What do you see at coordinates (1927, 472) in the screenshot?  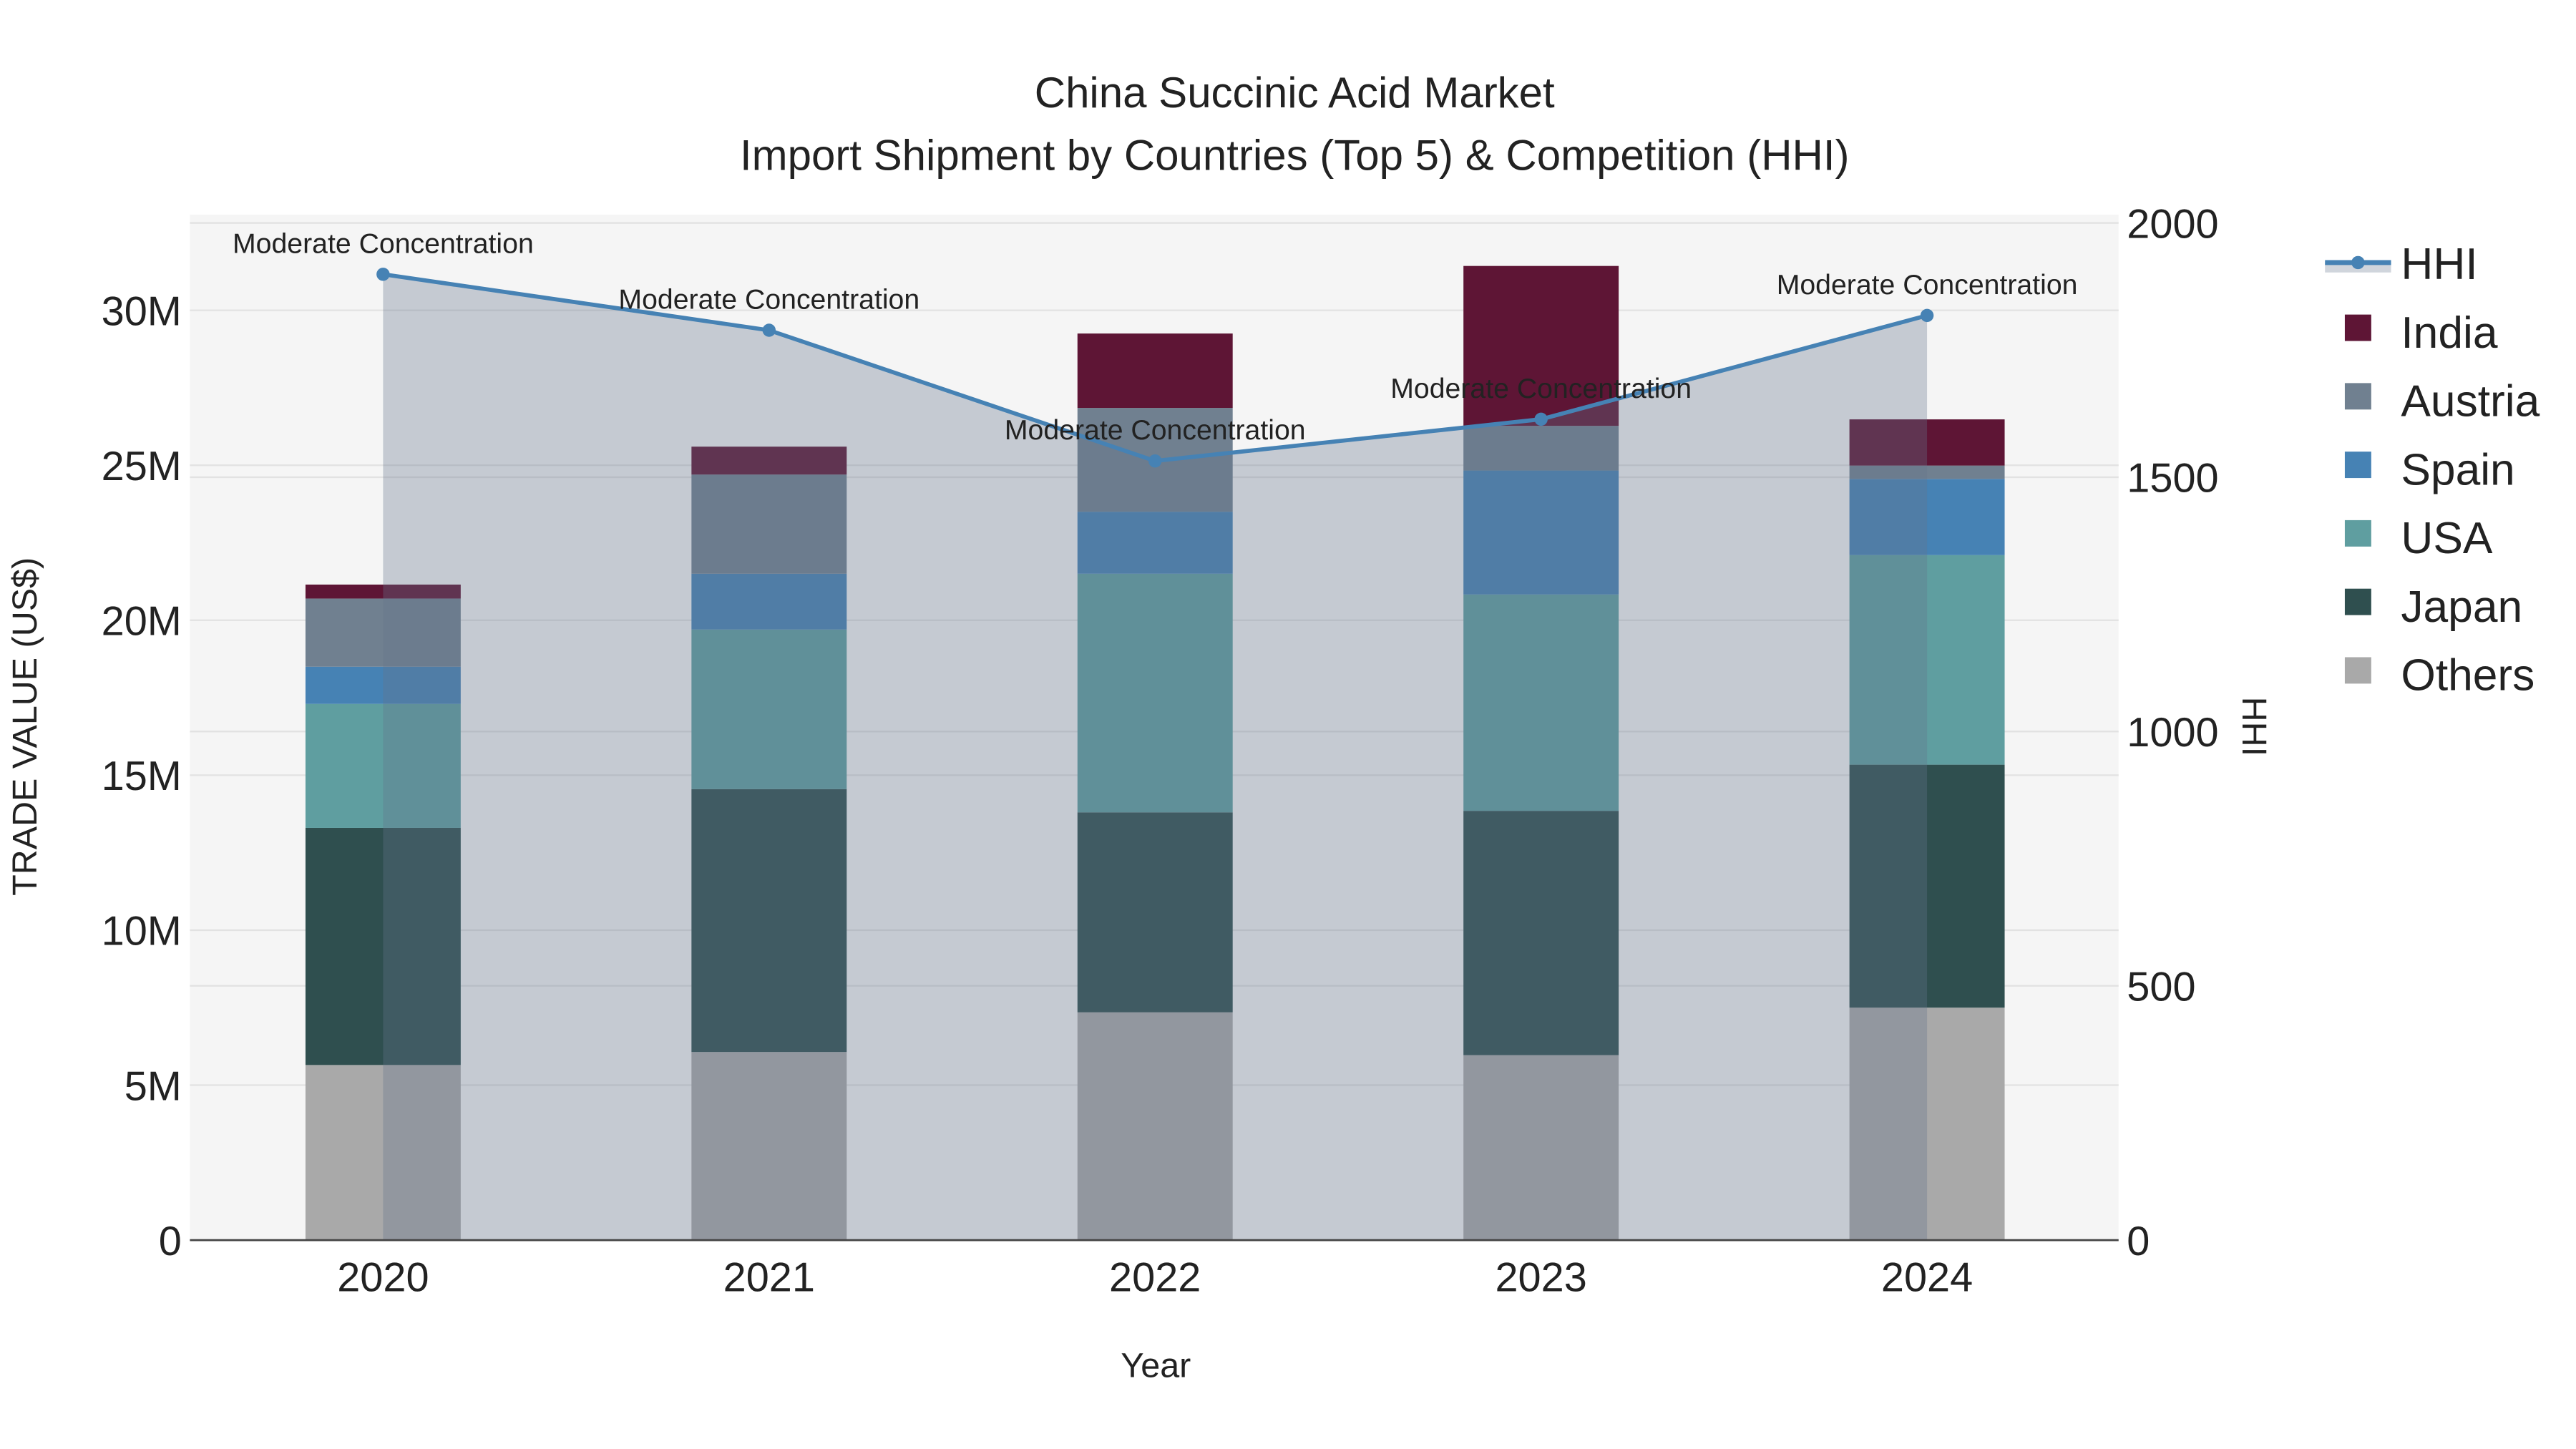 I see `bar-austria-2024` at bounding box center [1927, 472].